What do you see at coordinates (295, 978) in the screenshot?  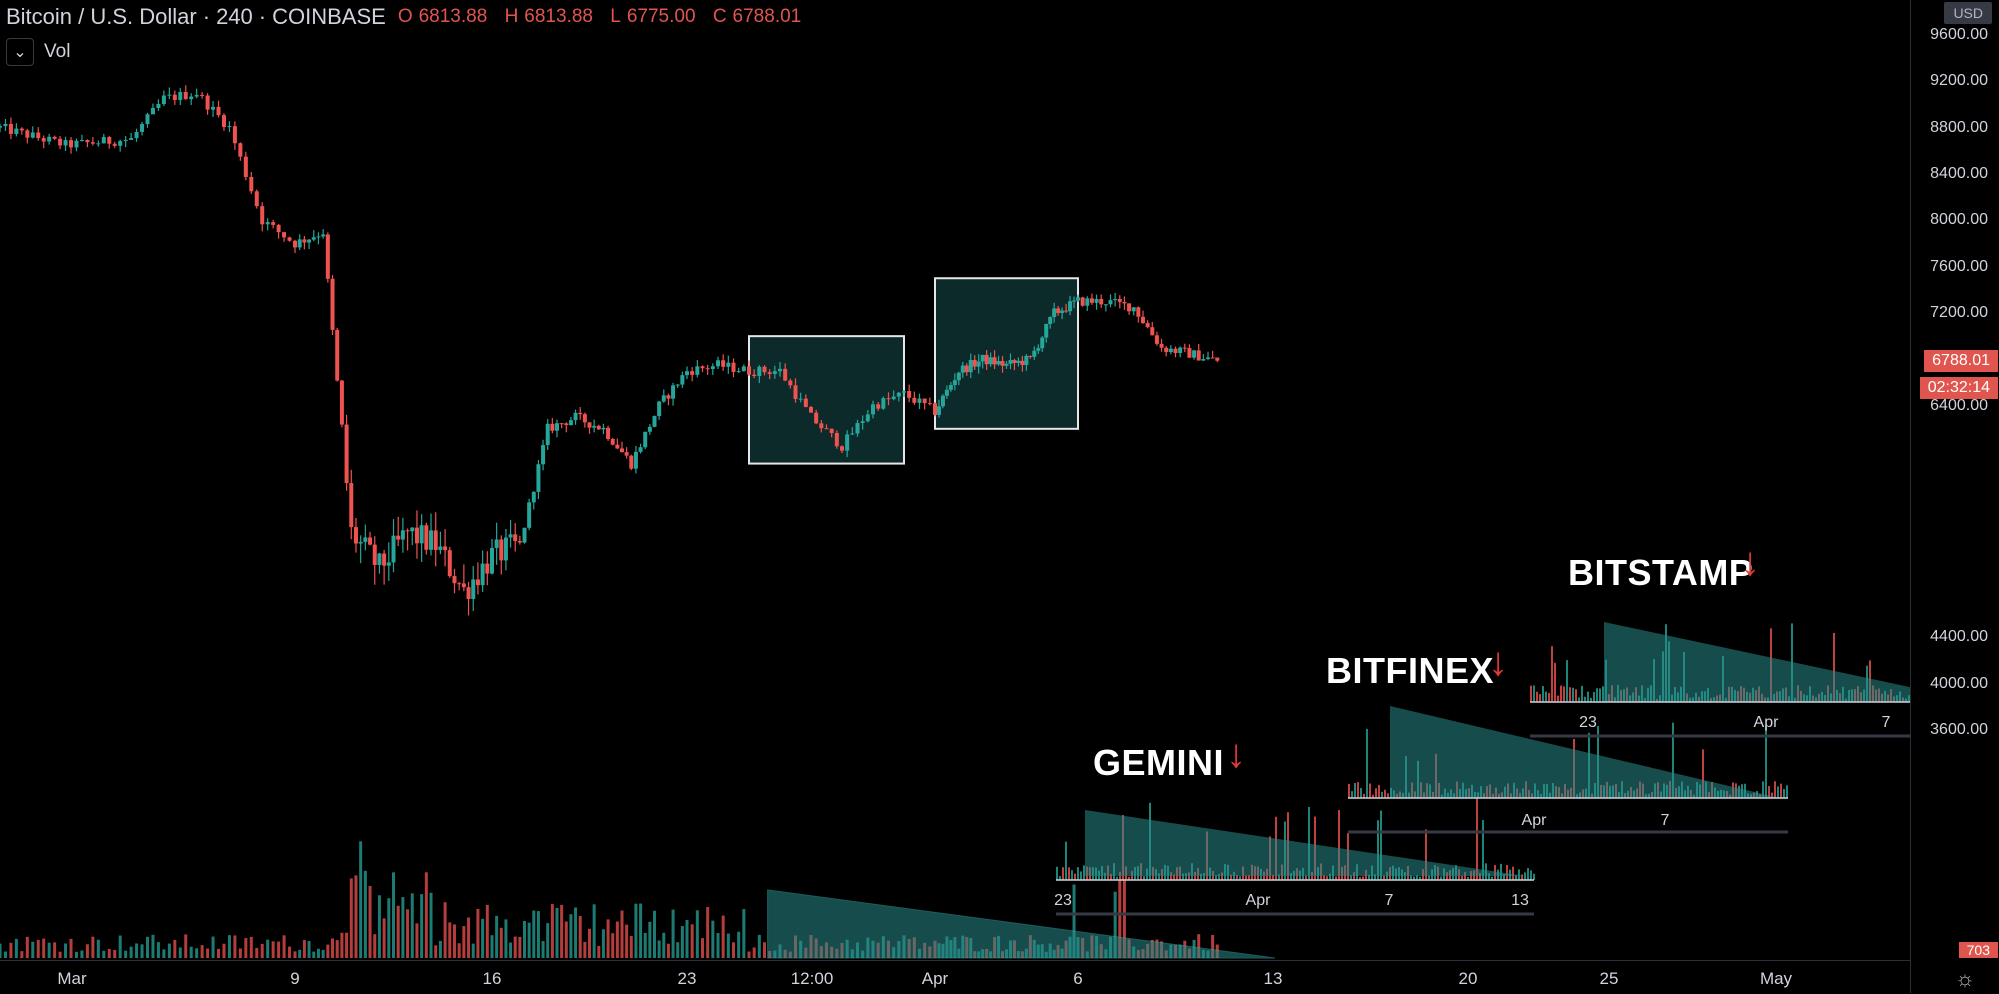 I see `time-tick-label: 9` at bounding box center [295, 978].